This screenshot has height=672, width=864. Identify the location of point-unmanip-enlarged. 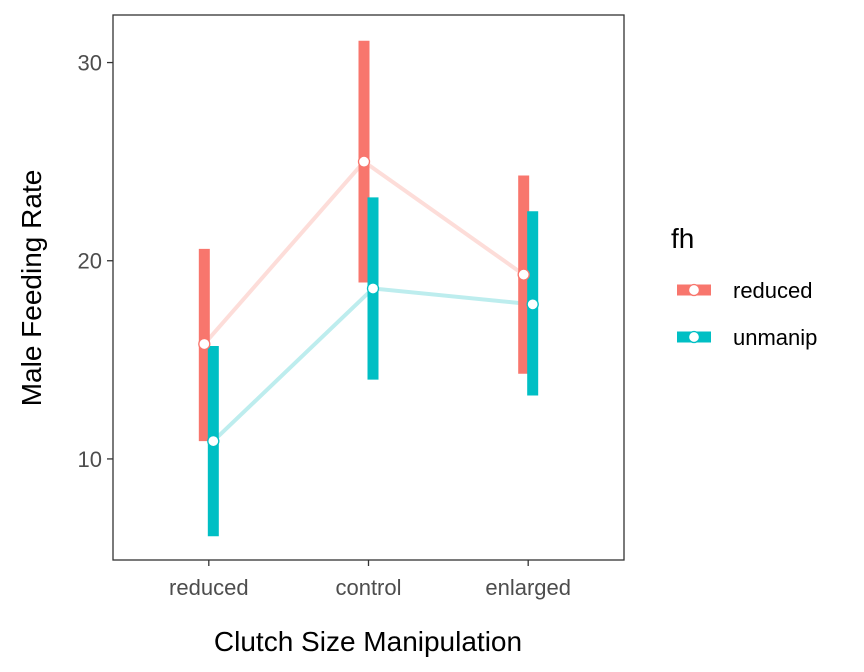
(532, 304).